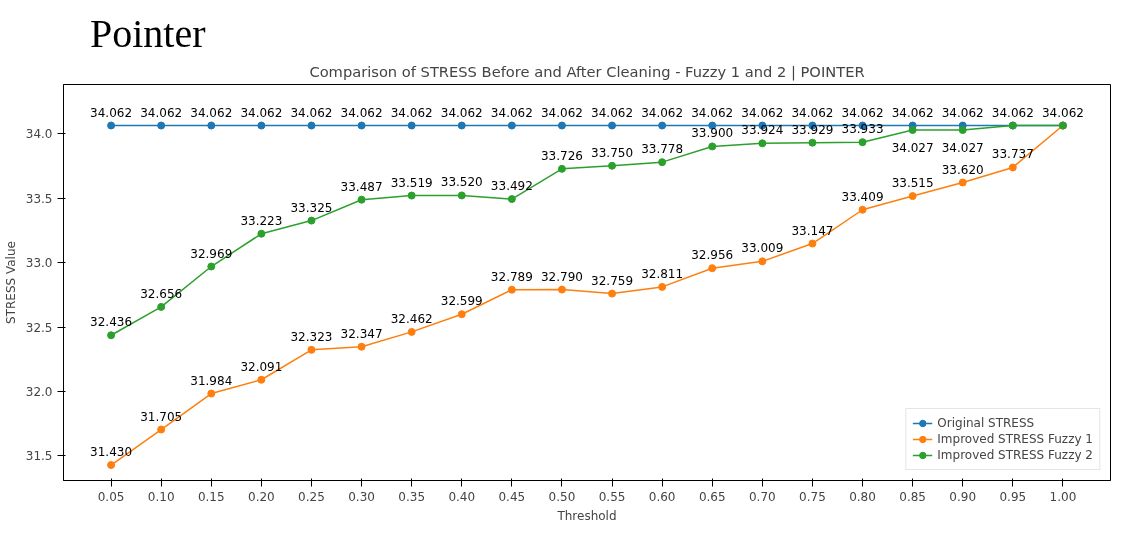 This screenshot has width=1126, height=533. Describe the element at coordinates (662, 149) in the screenshot. I see `data-label: 33.778` at that location.